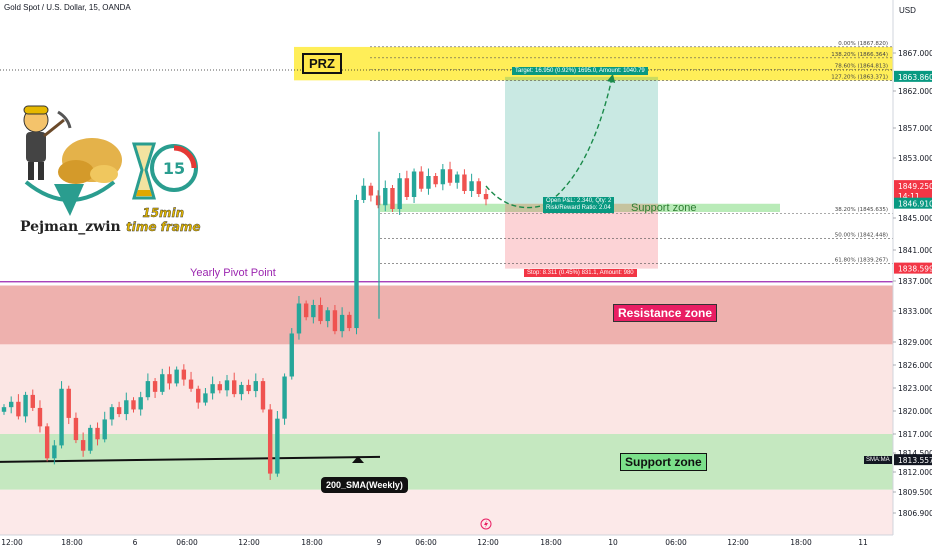 The image size is (932, 550). What do you see at coordinates (174, 168) in the screenshot?
I see `clock-number: 15` at bounding box center [174, 168].